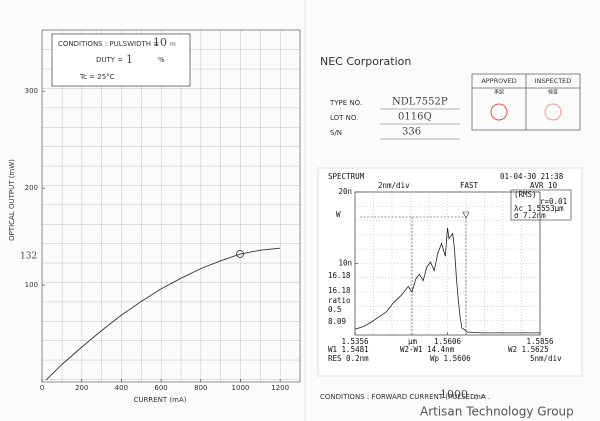 This screenshot has height=421, width=600. Describe the element at coordinates (411, 132) in the screenshot. I see `field-value: 336` at that location.